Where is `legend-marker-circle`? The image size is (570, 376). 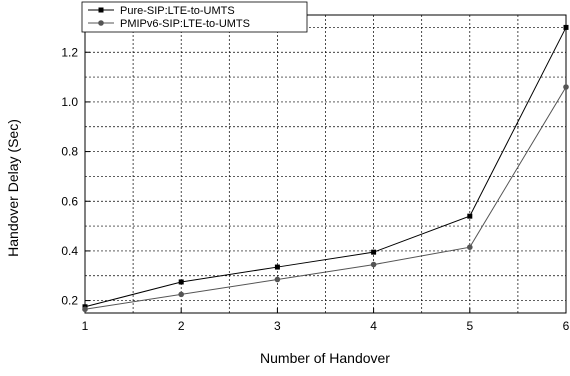
legend-marker-circle is located at coordinates (101, 23).